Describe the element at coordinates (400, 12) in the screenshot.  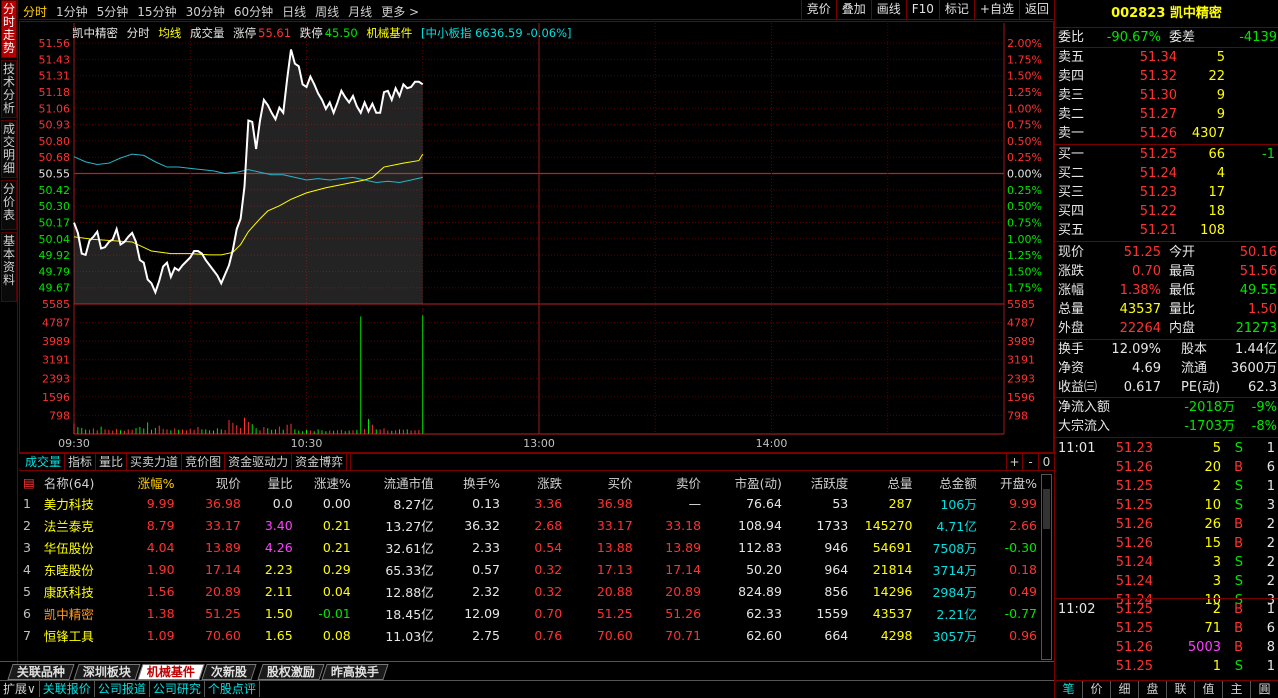
I see `period-9: 更多 >` at that location.